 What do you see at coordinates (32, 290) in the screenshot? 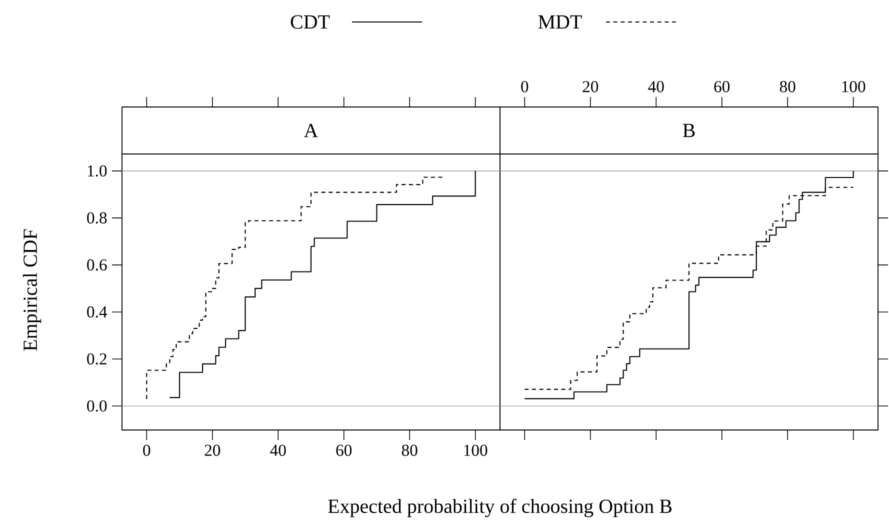
I see `y-axis-title: Empirical CDF` at bounding box center [32, 290].